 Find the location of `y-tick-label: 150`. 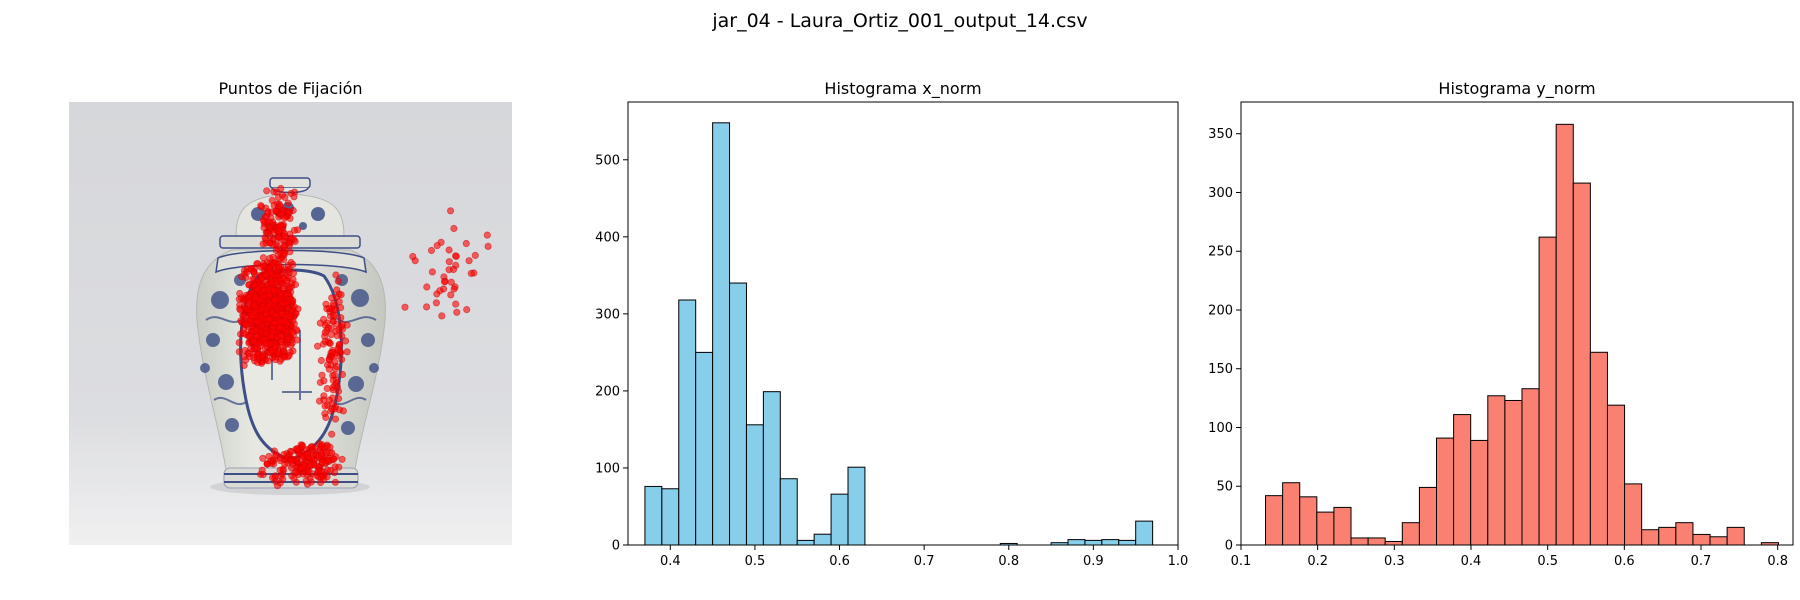

y-tick-label: 150 is located at coordinates (1220, 369).